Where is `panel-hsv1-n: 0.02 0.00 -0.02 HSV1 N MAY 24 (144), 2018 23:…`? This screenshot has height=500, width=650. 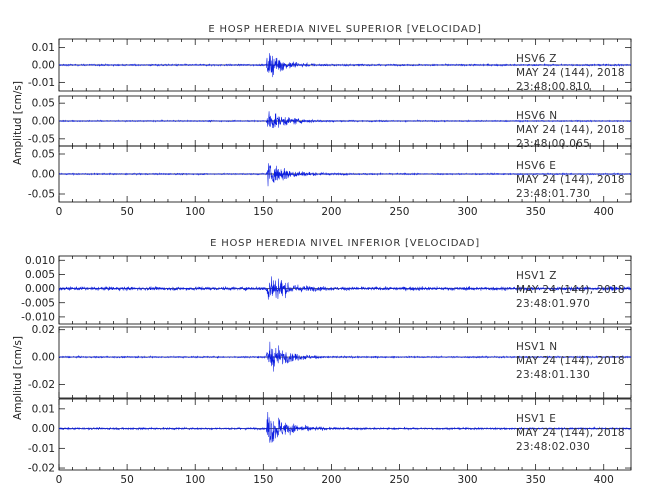 panel-hsv1-n: 0.02 0.00 -0.02 HSV1 N MAY 24 (144), 2018 23:… is located at coordinates (330, 361).